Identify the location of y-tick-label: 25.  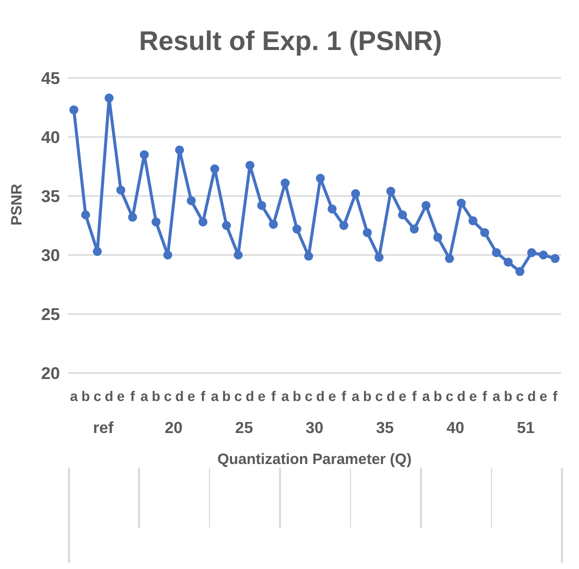
(50, 314).